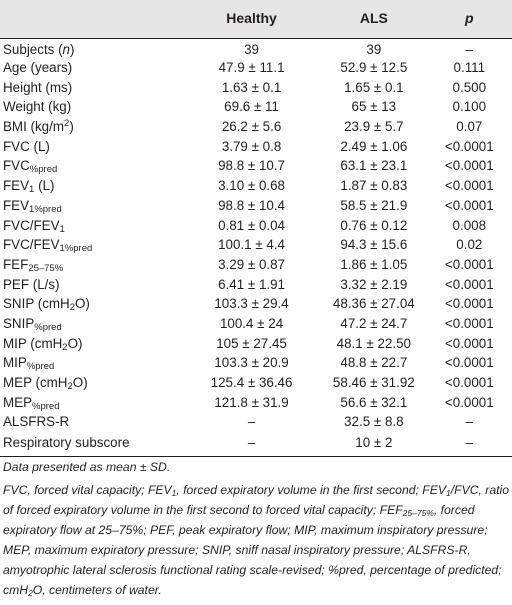  I want to click on row-label: PEF (L/s), so click(31, 284).